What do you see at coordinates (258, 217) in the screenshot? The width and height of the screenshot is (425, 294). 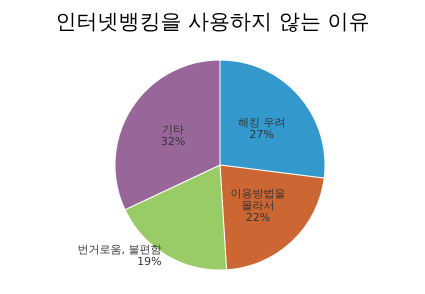 I see `data-label: 22%` at bounding box center [258, 217].